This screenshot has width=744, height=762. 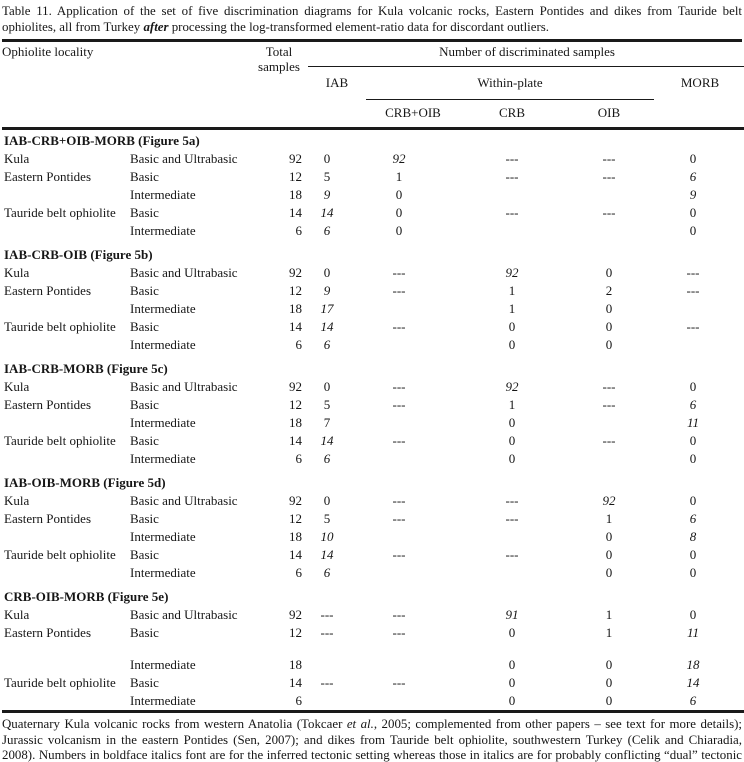 What do you see at coordinates (156, 26) in the screenshot?
I see `caption-emphasis: after` at bounding box center [156, 26].